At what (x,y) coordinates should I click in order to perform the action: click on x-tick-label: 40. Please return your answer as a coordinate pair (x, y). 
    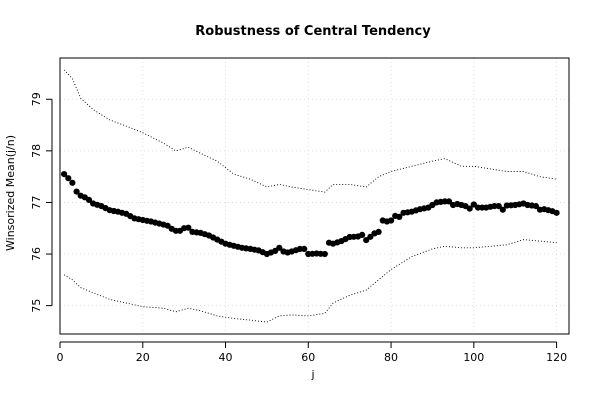
    Looking at the image, I should click on (226, 357).